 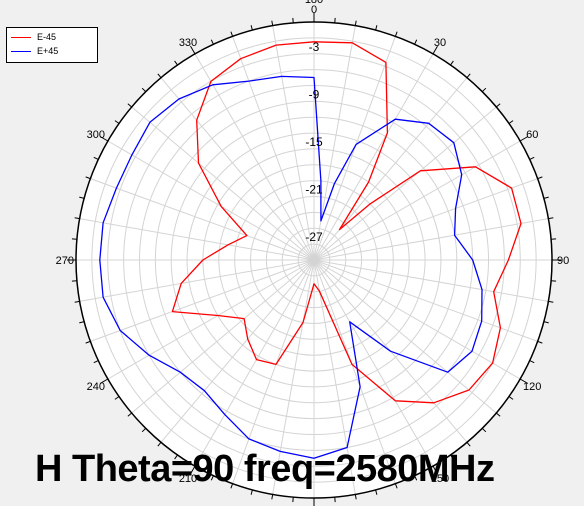 What do you see at coordinates (34, 51) in the screenshot?
I see `legend-item-e-plus-45: E+45` at bounding box center [34, 51].